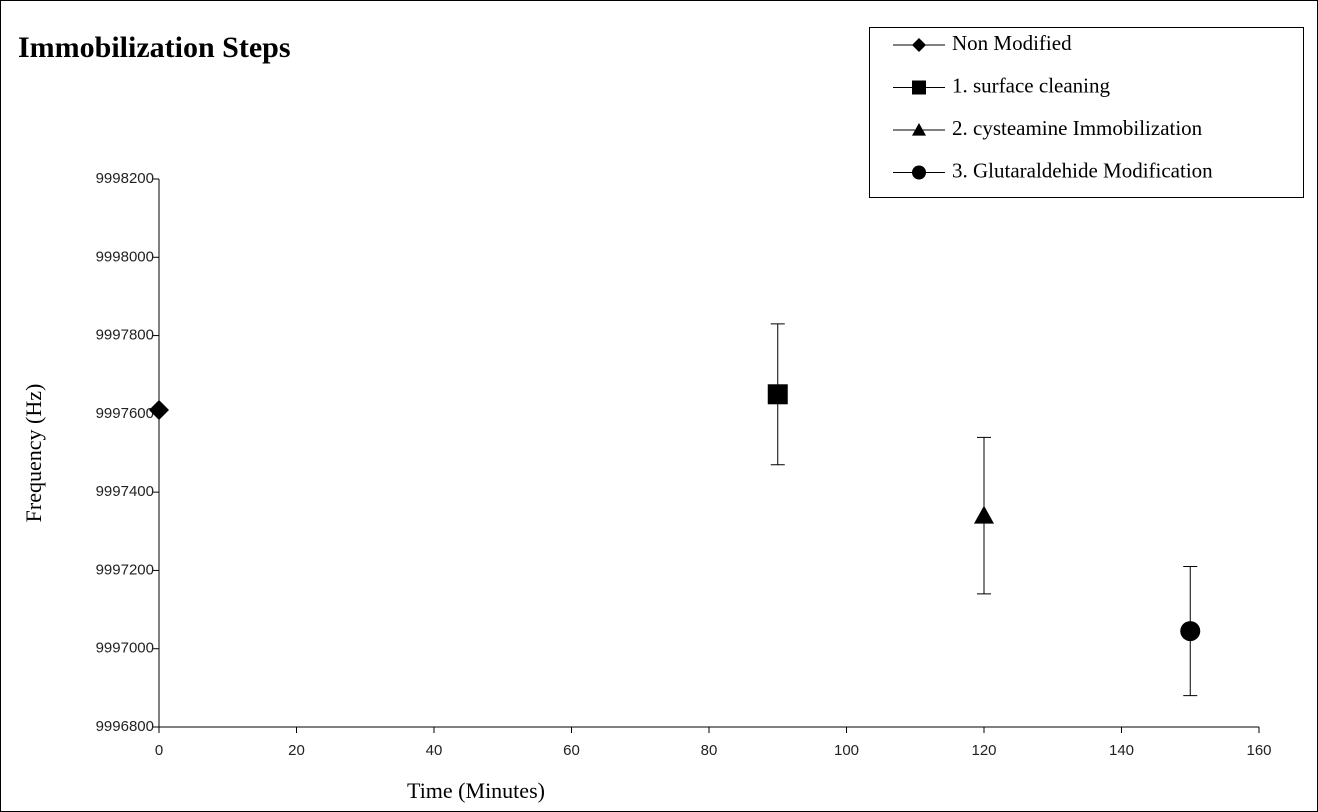 This screenshot has width=1318, height=812. Describe the element at coordinates (476, 790) in the screenshot. I see `x-axis-label: Time (Minutes)` at that location.